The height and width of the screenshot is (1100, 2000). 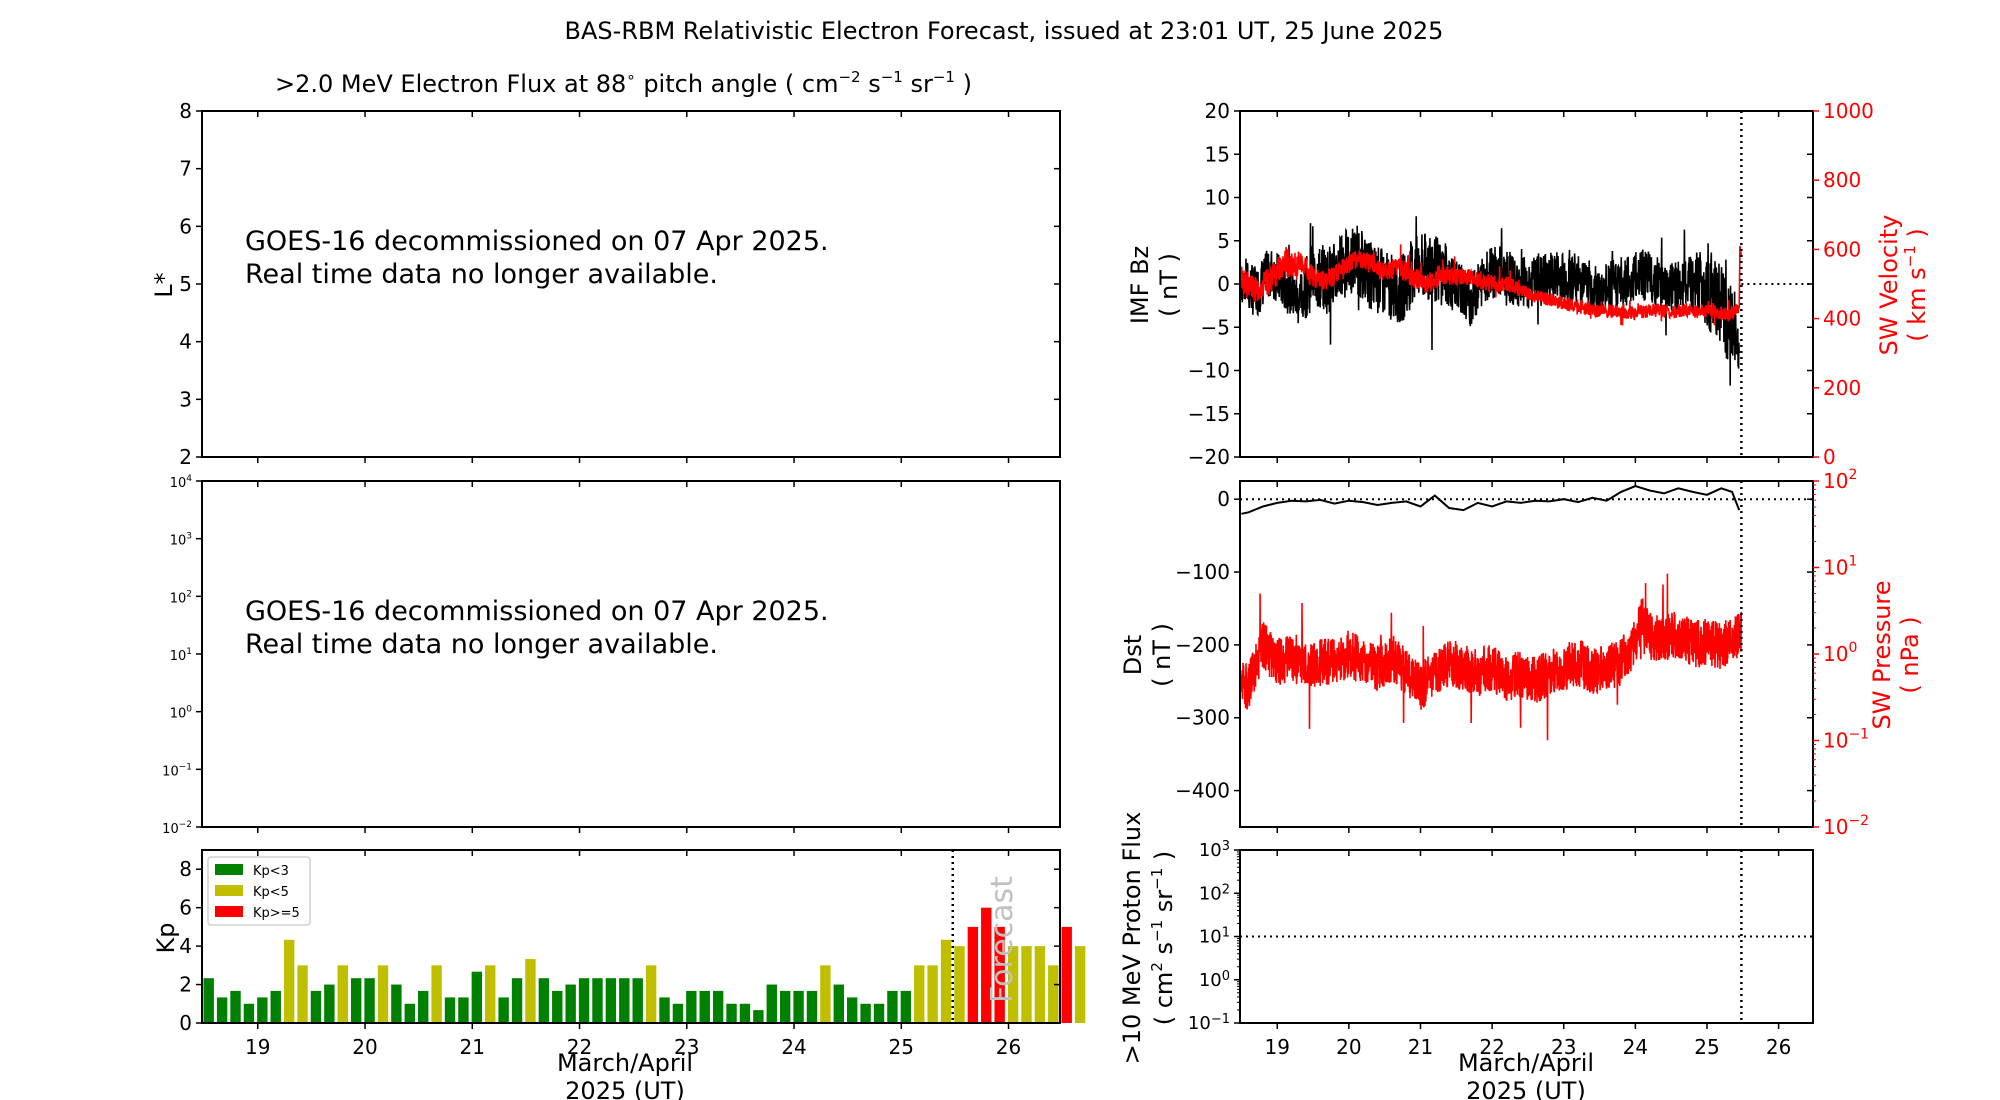 What do you see at coordinates (181, 482) in the screenshot?
I see `y-tick-label: 10⁴` at bounding box center [181, 482].